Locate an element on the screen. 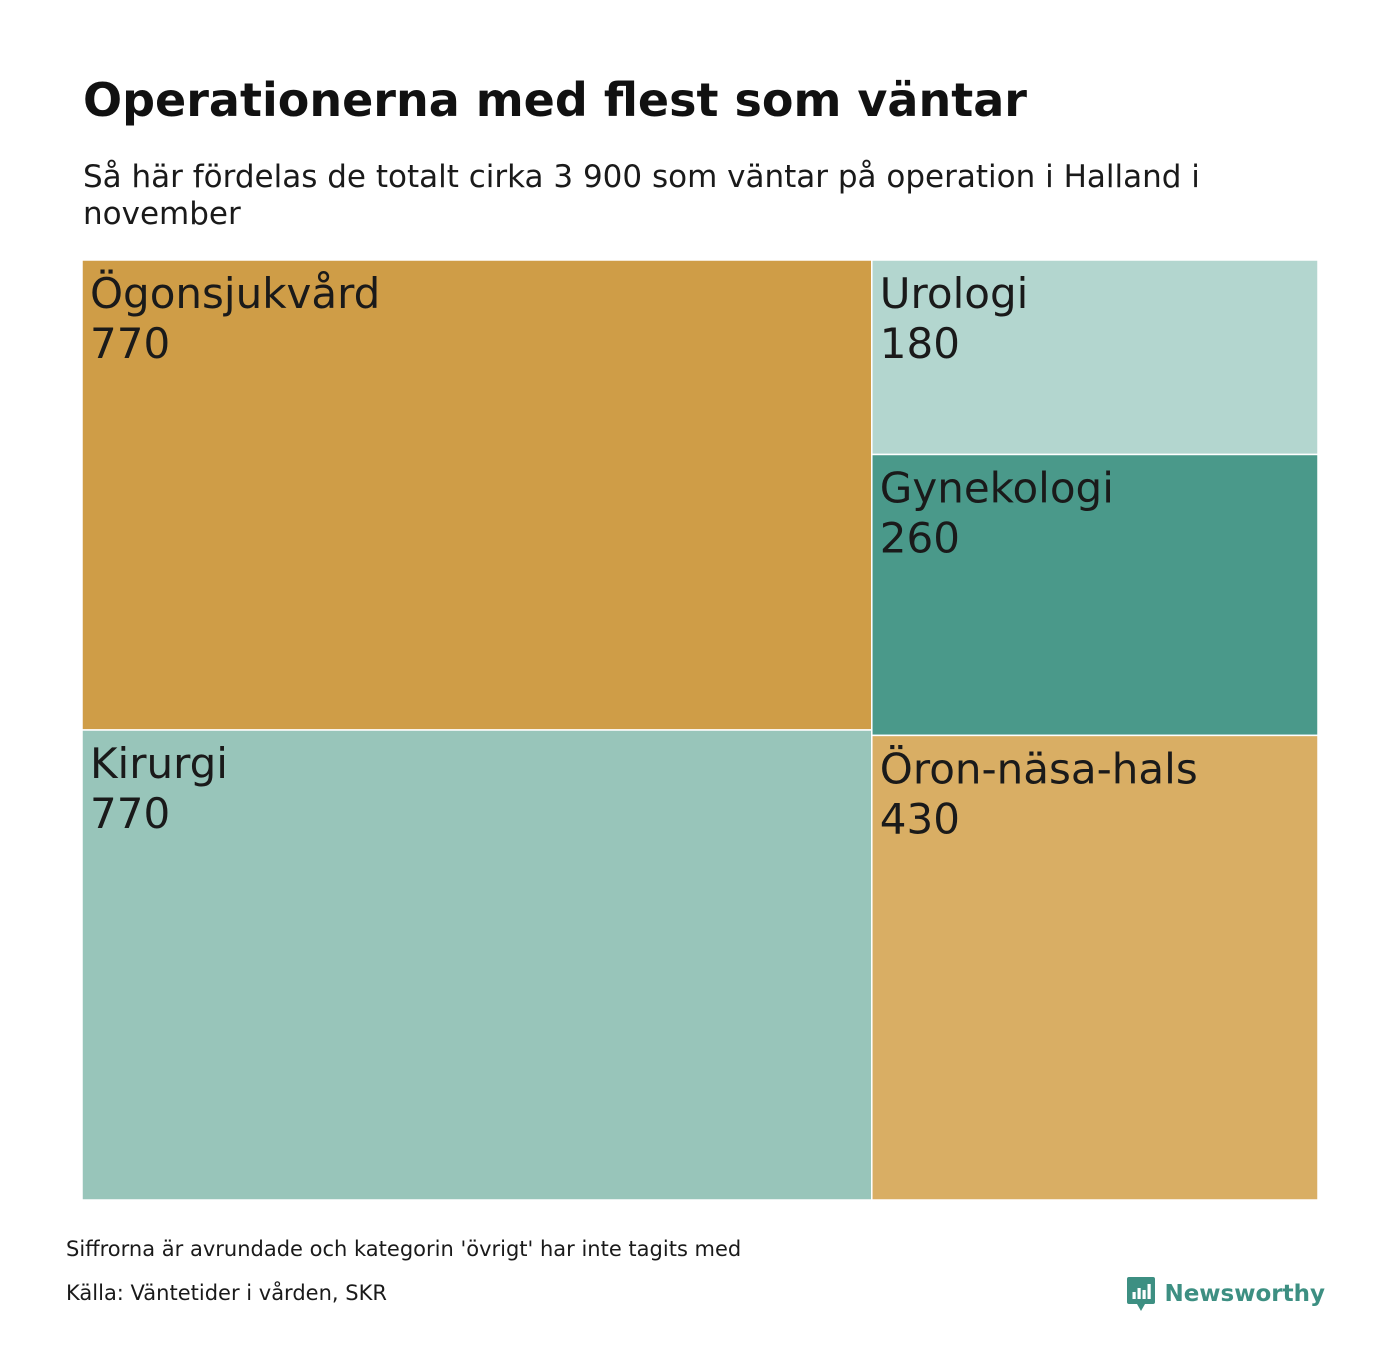 The width and height of the screenshot is (1400, 1370). chart-title: Operationerna med flest som väntar is located at coordinates (555, 100).